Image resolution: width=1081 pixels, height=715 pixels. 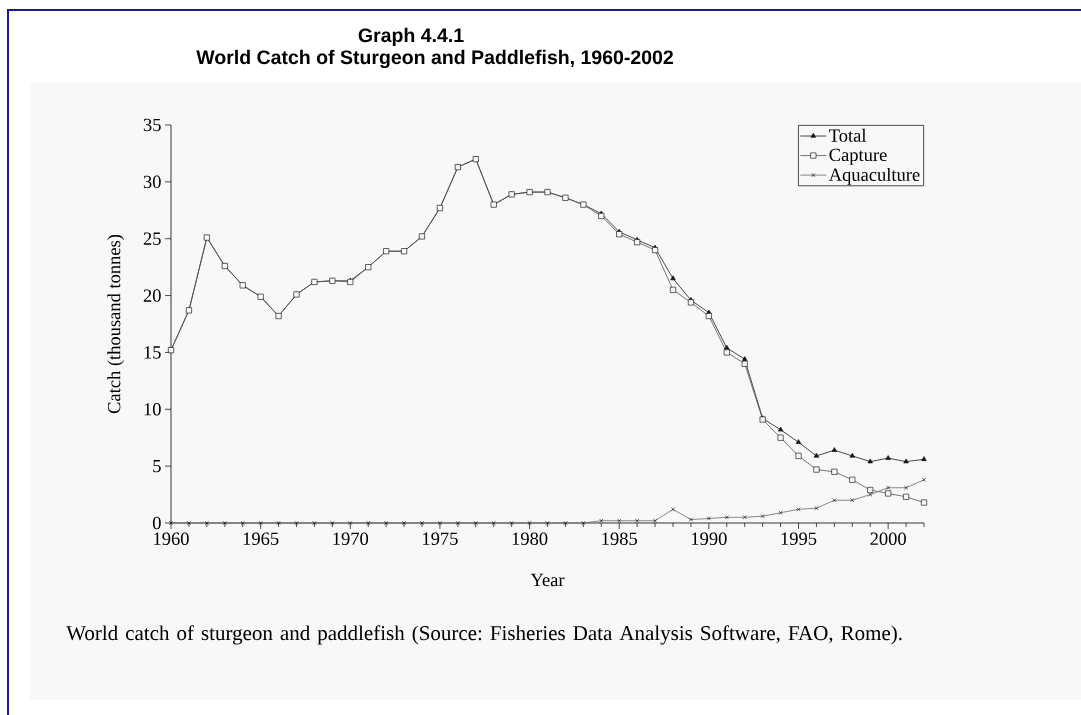 I want to click on y-axis-title: Catch (thousand tonnes), so click(x=116, y=324).